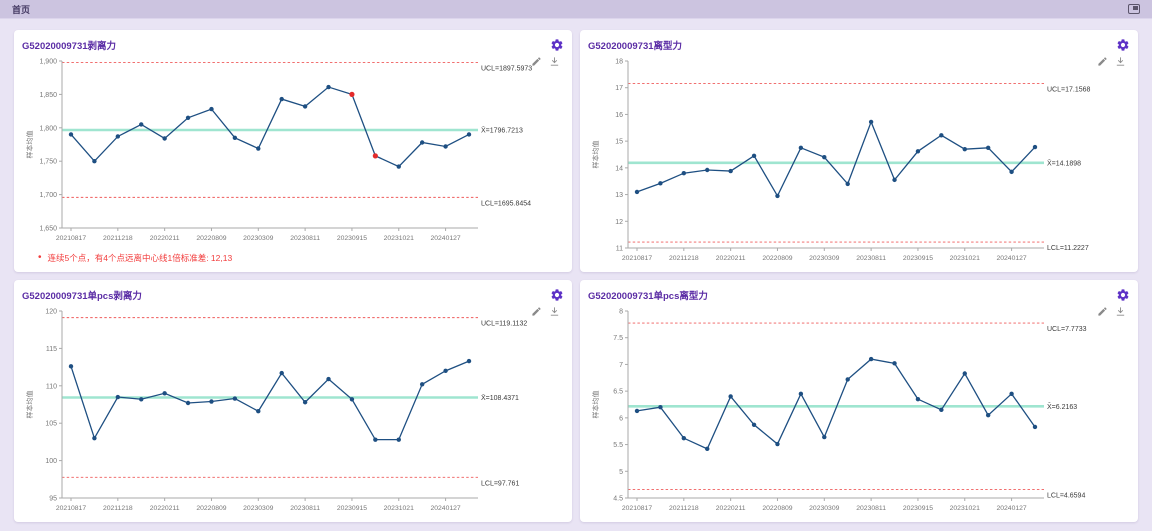  I want to click on svg-text: 16, so click(619, 115).